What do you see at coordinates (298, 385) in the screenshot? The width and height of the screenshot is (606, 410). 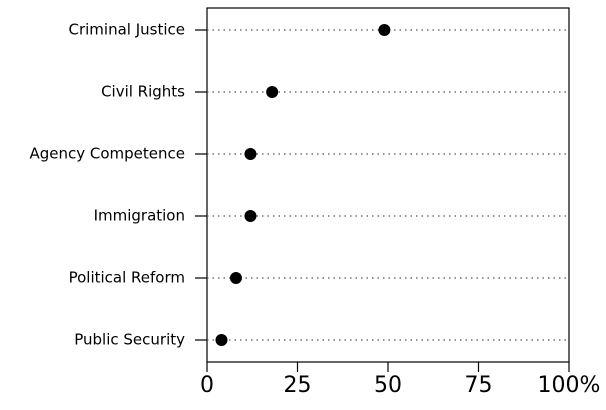 I see `x-tick-label: 25` at bounding box center [298, 385].